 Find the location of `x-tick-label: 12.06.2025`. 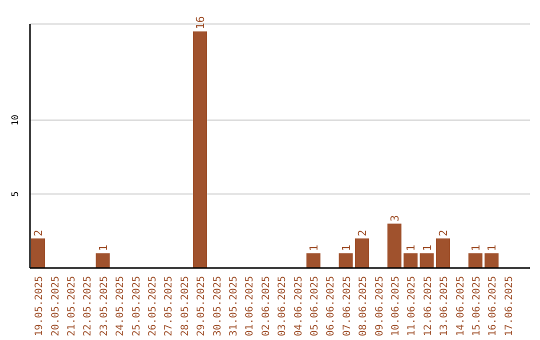

x-tick-label: 12.06.2025 is located at coordinates (428, 306).